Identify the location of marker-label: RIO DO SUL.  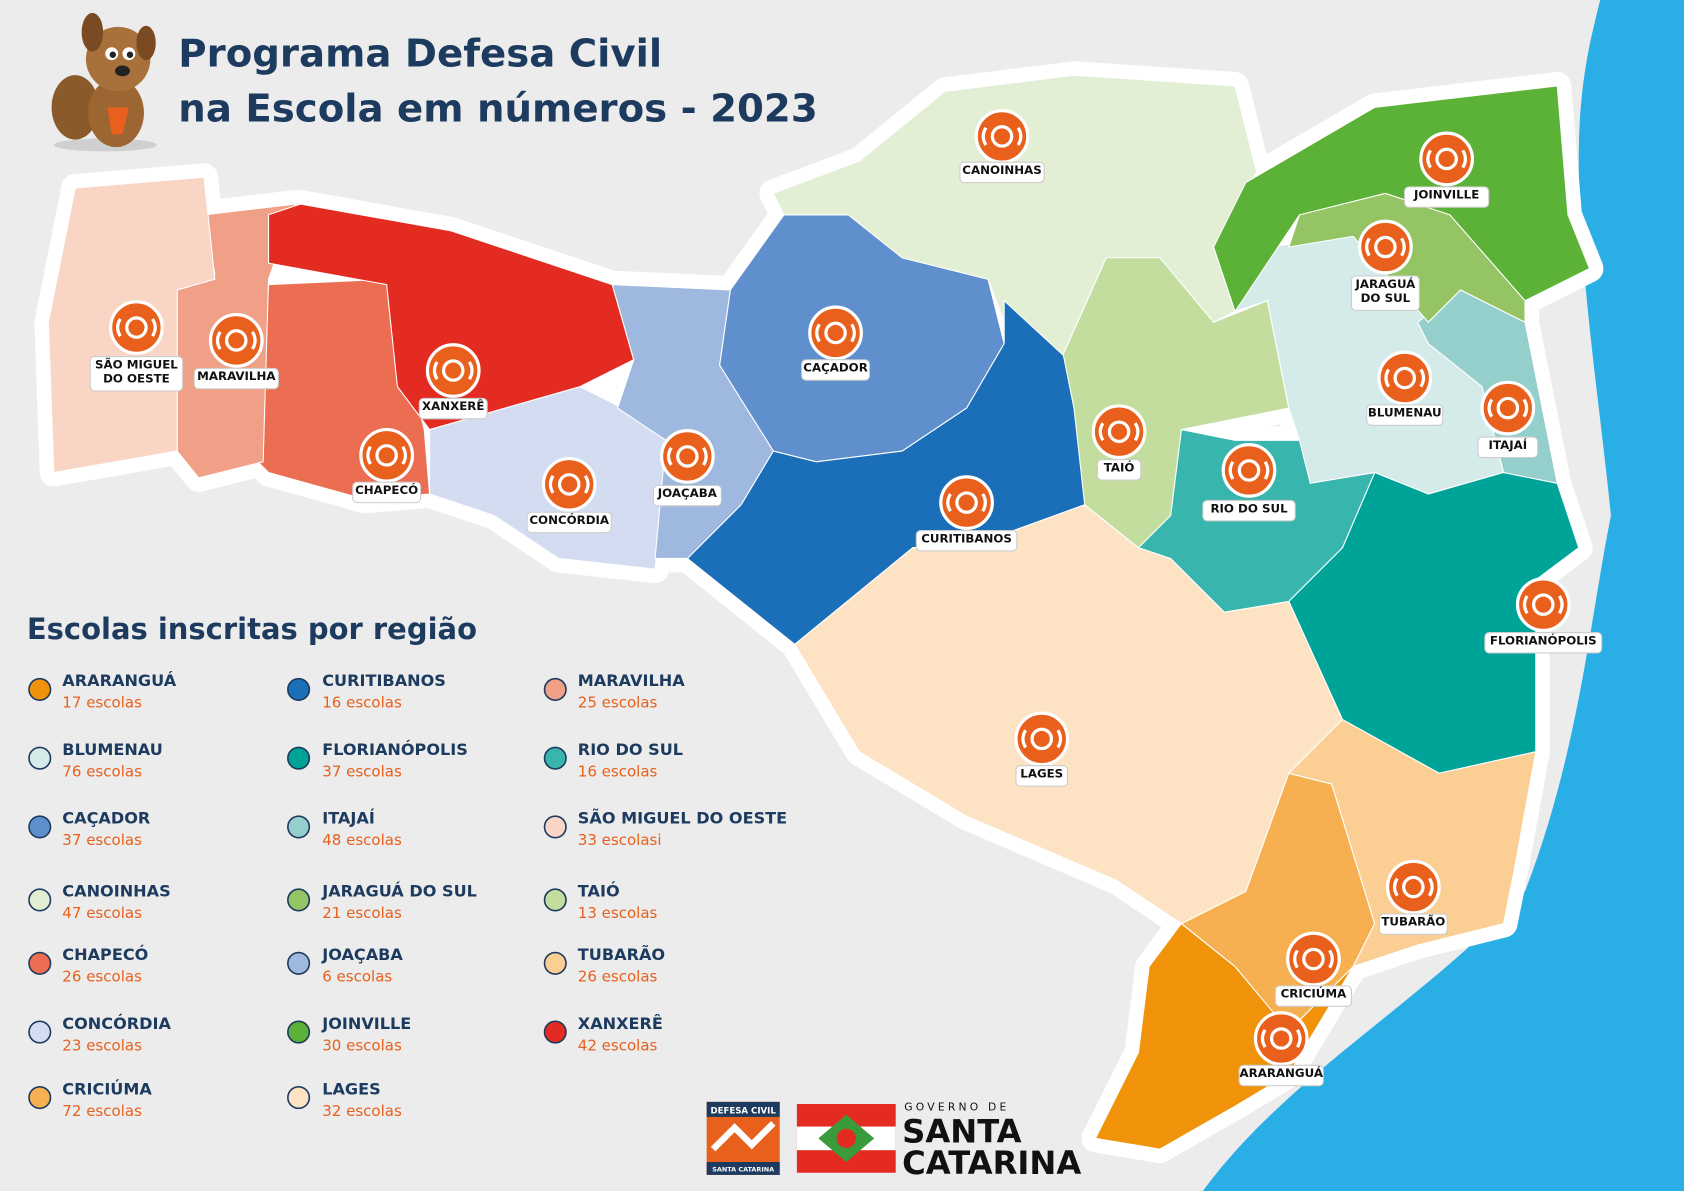
(1249, 508).